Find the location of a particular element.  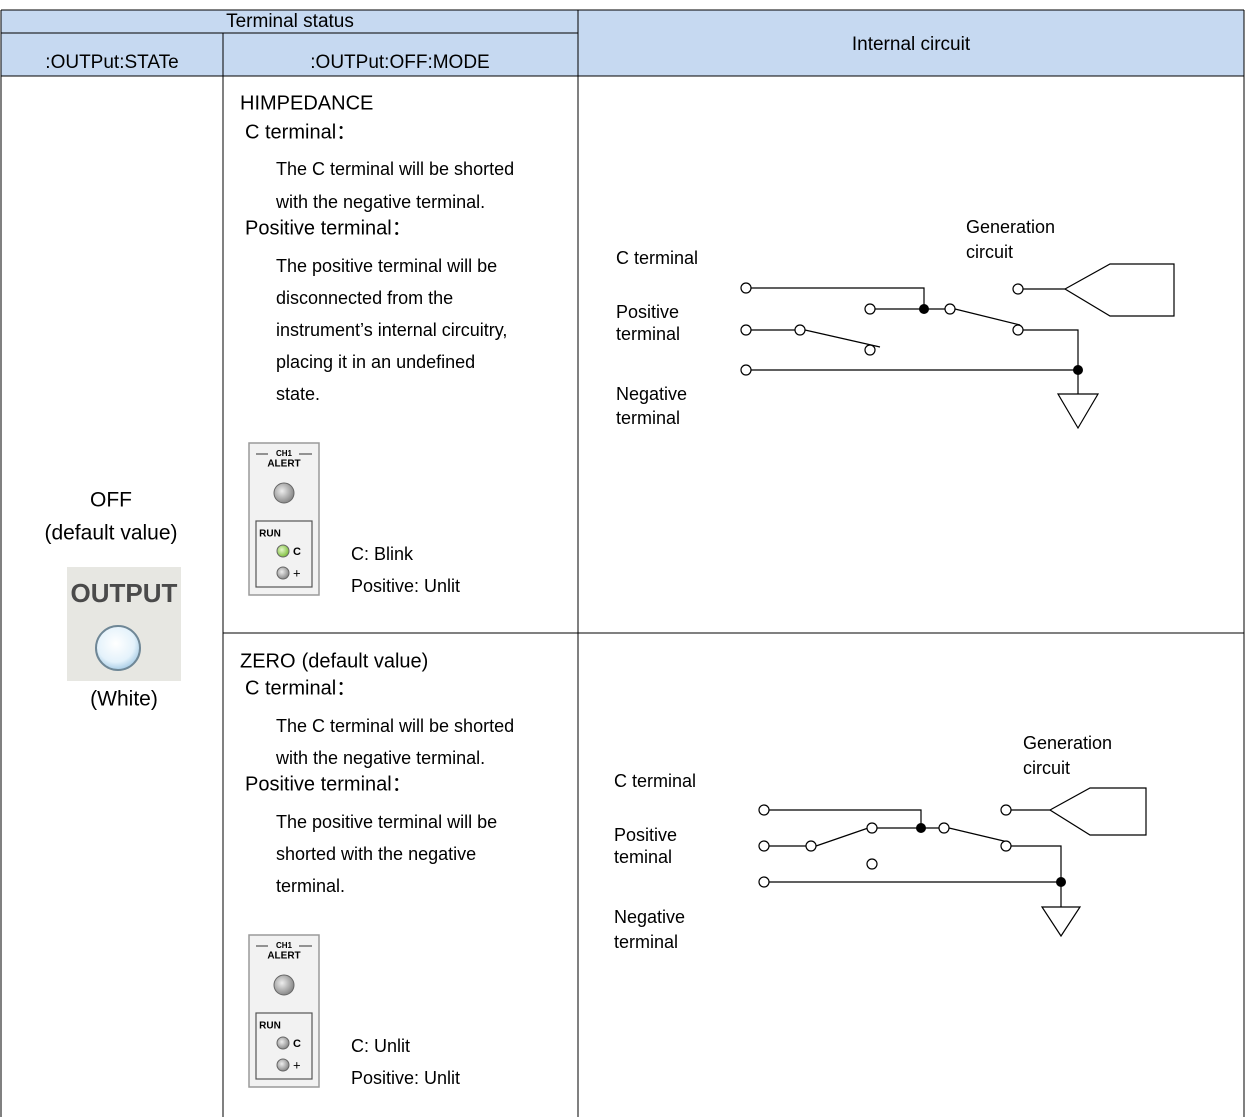

state-value: OFF is located at coordinates (111, 500).